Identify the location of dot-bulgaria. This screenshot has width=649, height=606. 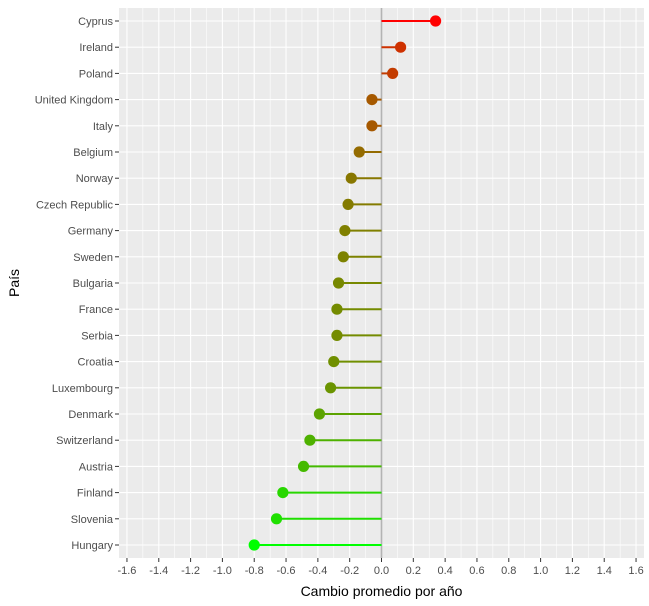
(338, 283).